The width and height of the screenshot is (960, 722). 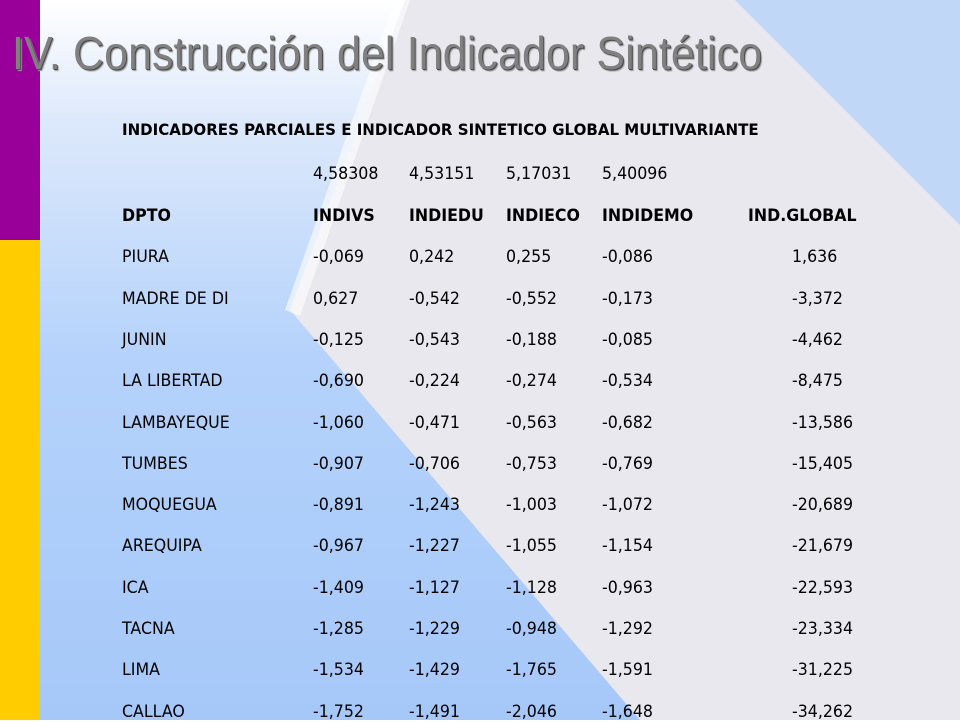 What do you see at coordinates (531, 588) in the screenshot?
I see `table-cell: -1,128` at bounding box center [531, 588].